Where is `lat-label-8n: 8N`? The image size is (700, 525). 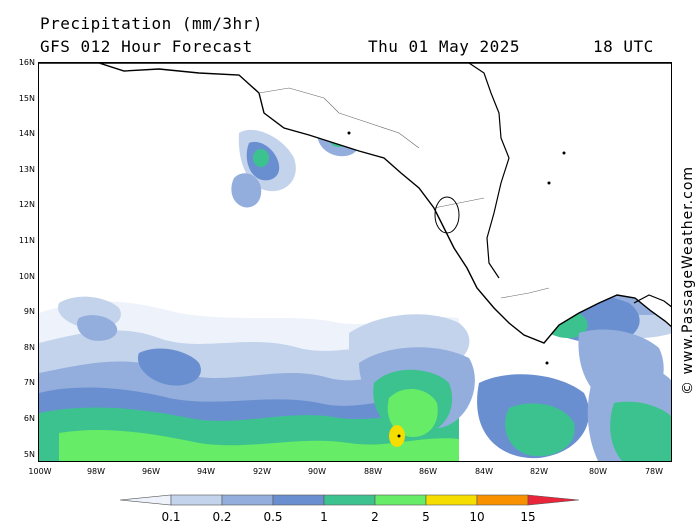 lat-label-8n: 8N is located at coordinates (29, 347).